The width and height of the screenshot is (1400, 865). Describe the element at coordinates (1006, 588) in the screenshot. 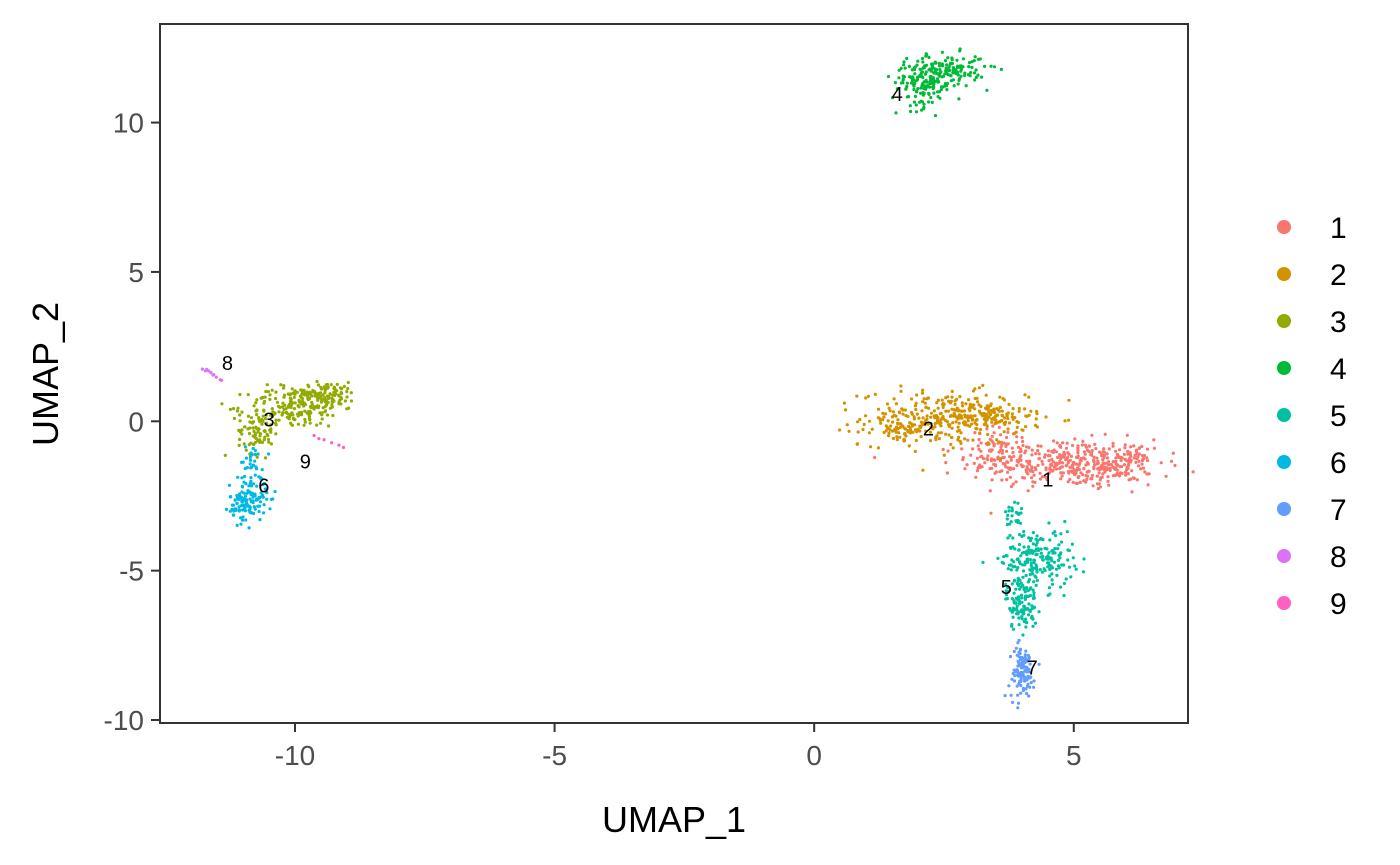

I see `cluster-label-5: 5` at that location.